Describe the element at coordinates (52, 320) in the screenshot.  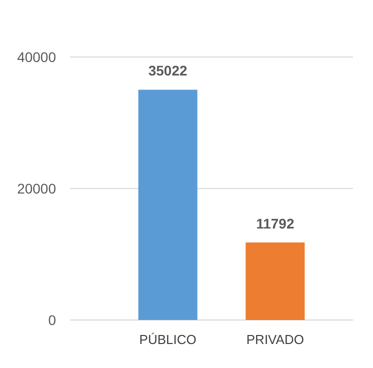
I see `y-tick-label: 0` at that location.